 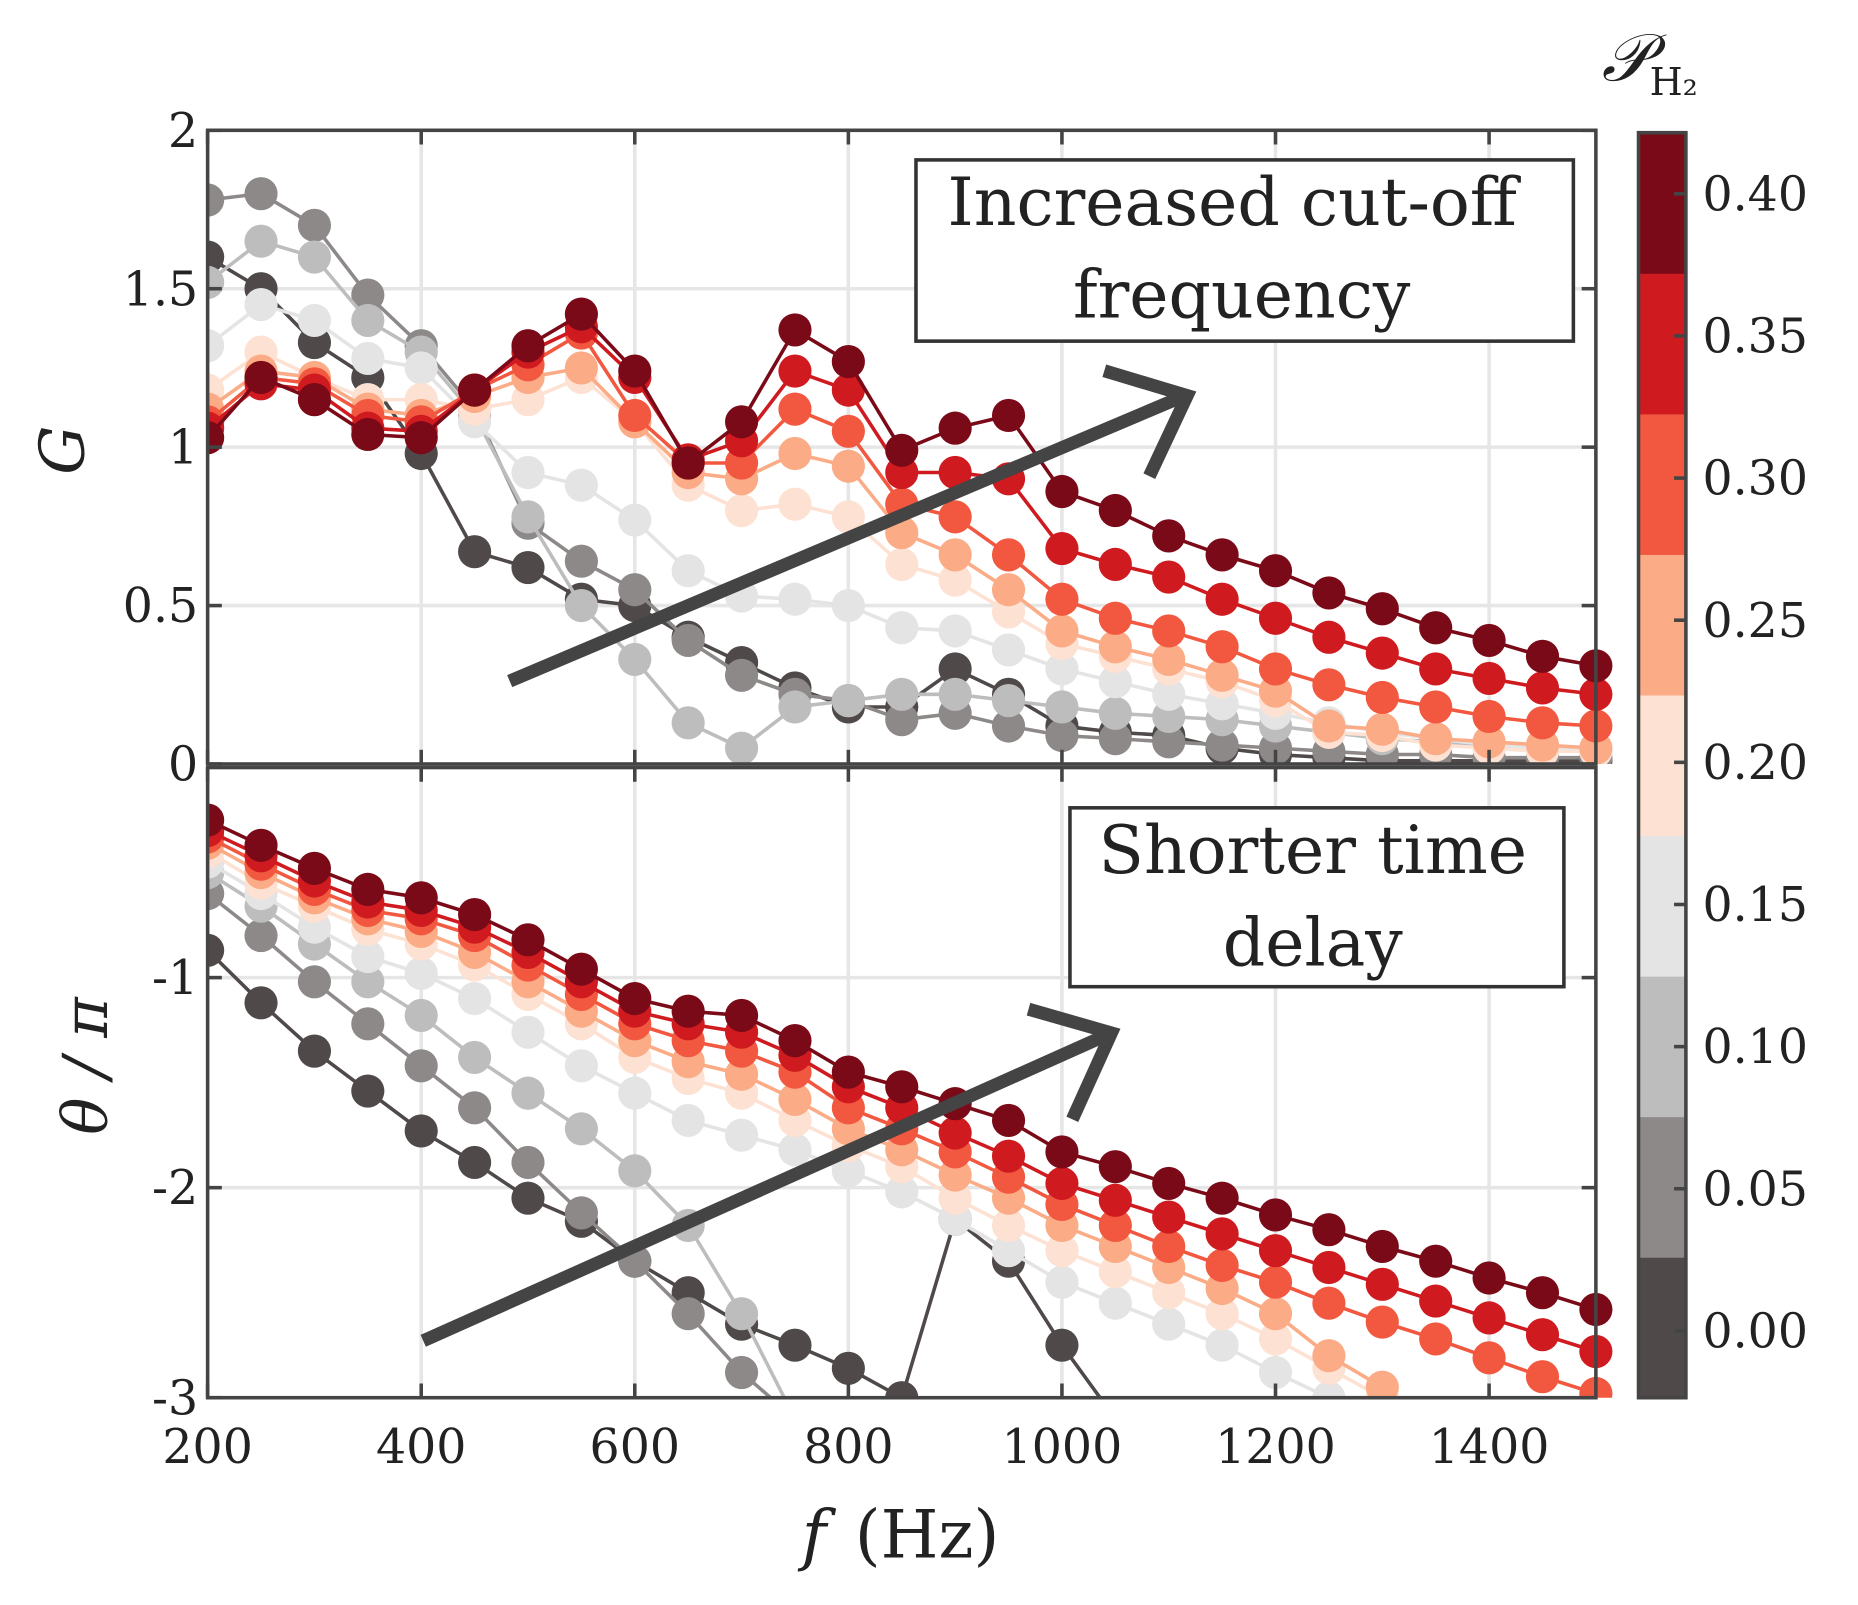 I want to click on x-tick-label: 400, so click(x=421, y=1447).